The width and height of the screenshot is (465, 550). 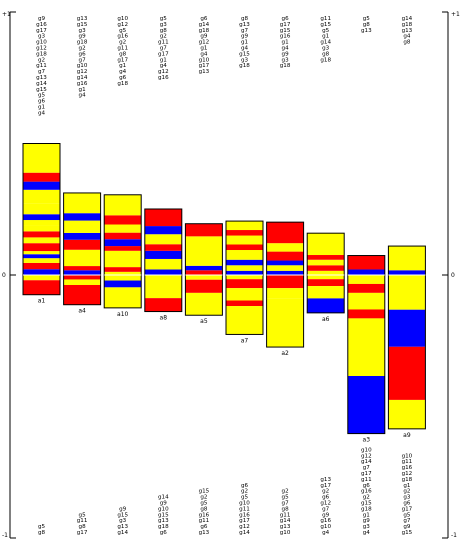 What do you see at coordinates (83, 37) in the screenshot?
I see `top-label-a4-g9: g9` at bounding box center [83, 37].